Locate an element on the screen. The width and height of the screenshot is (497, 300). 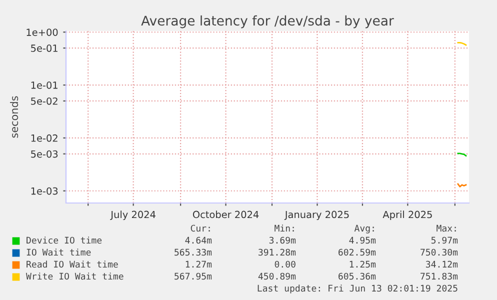
x-tick-label: July 2024 is located at coordinates (133, 215).